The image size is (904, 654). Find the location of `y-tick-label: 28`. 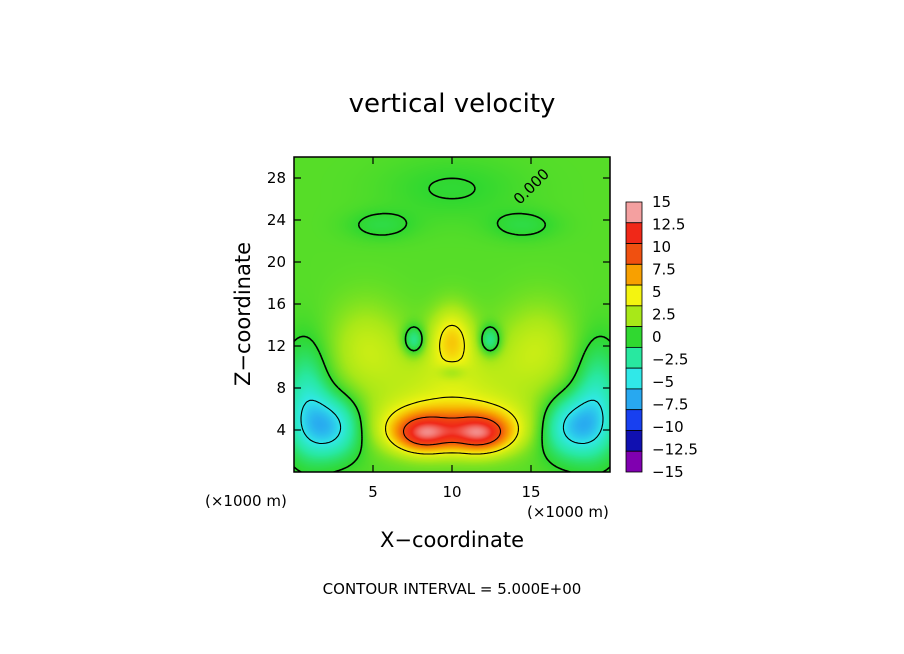

y-tick-label: 28 is located at coordinates (276, 178).